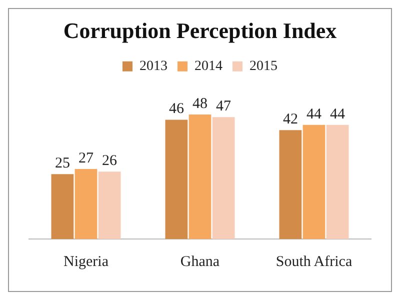 This screenshot has width=400, height=300. Describe the element at coordinates (200, 30) in the screenshot. I see `chart-title: Corruption Perception Index` at that location.